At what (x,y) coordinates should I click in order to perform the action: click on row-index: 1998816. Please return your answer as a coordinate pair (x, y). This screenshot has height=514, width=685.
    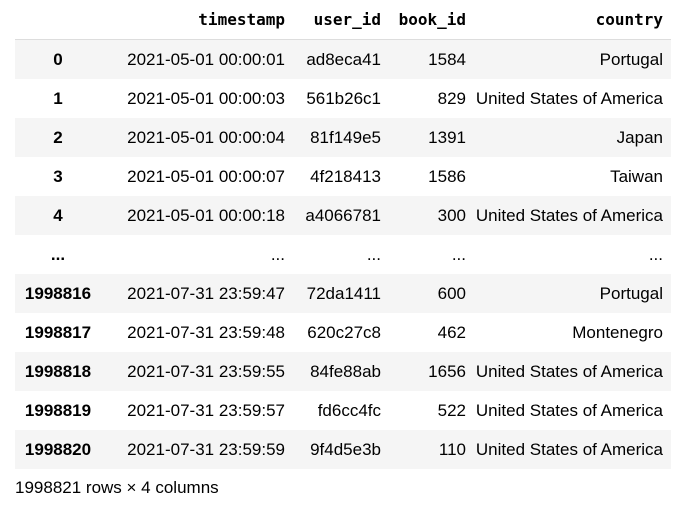
    Looking at the image, I should click on (58, 293).